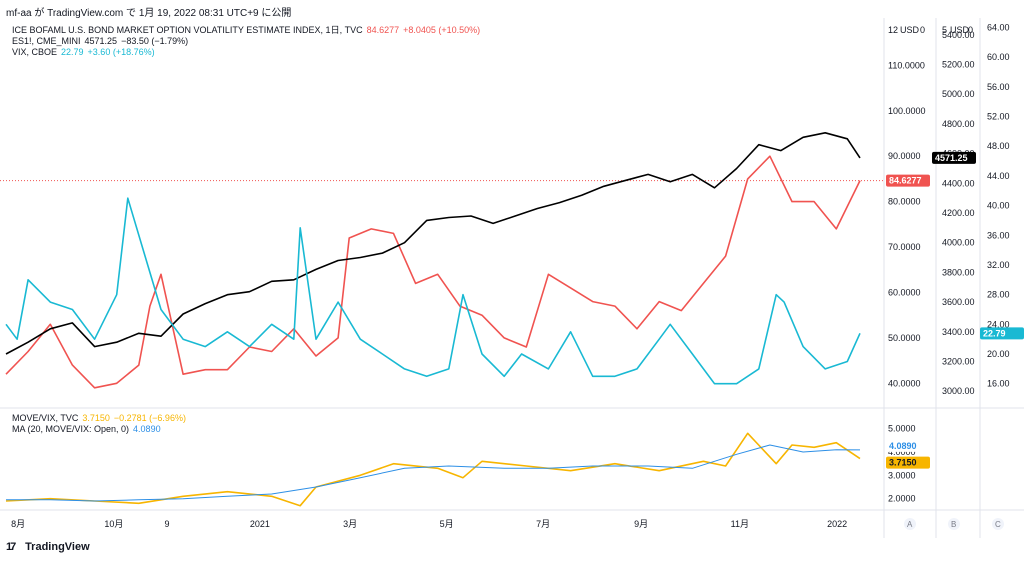 This screenshot has height=561, width=1024. I want to click on es-axis-tick: 5000.00, so click(958, 94).